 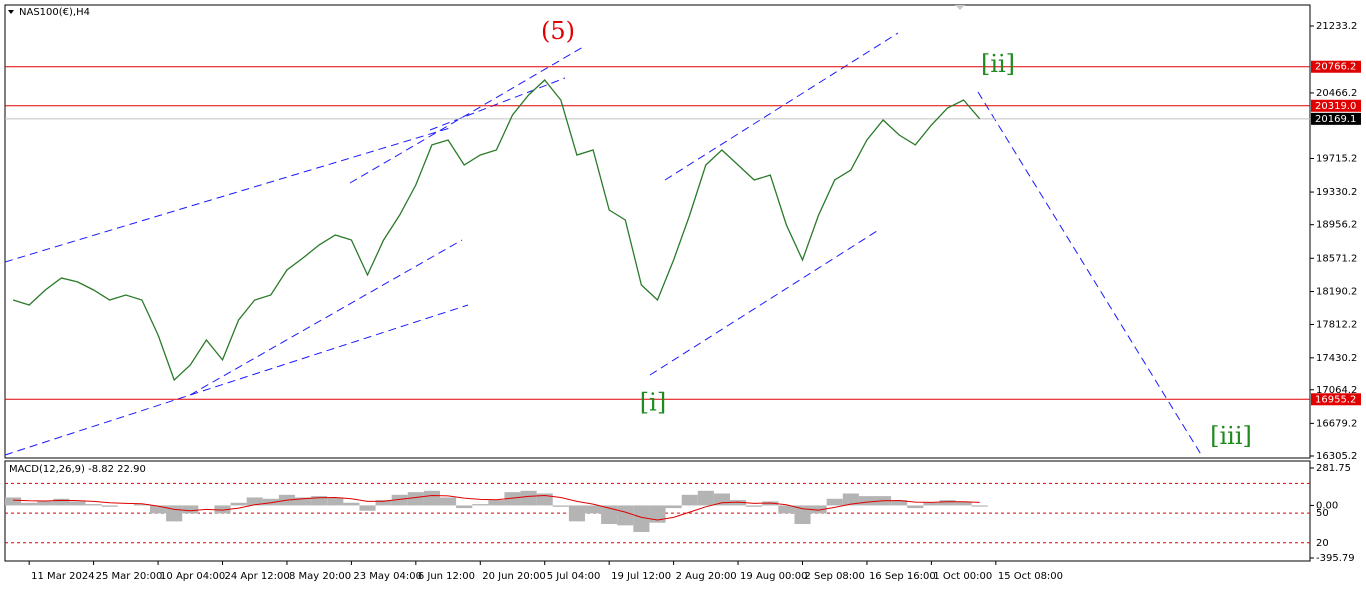 What do you see at coordinates (641, 576) in the screenshot?
I see `x-tick-label: 19 Jul 12:00` at bounding box center [641, 576].